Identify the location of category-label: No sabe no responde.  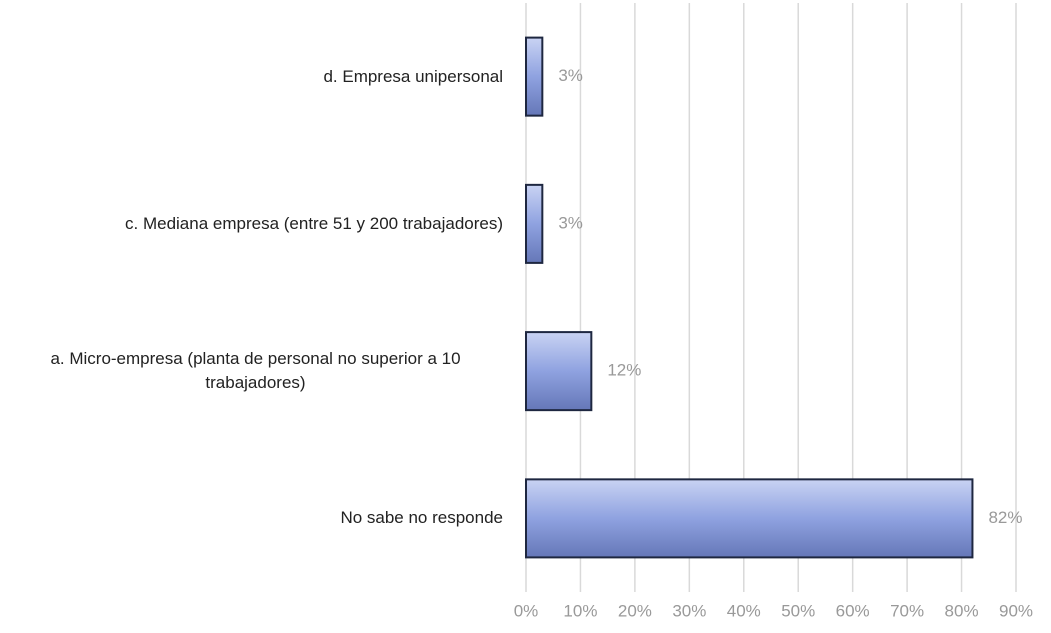
(421, 518).